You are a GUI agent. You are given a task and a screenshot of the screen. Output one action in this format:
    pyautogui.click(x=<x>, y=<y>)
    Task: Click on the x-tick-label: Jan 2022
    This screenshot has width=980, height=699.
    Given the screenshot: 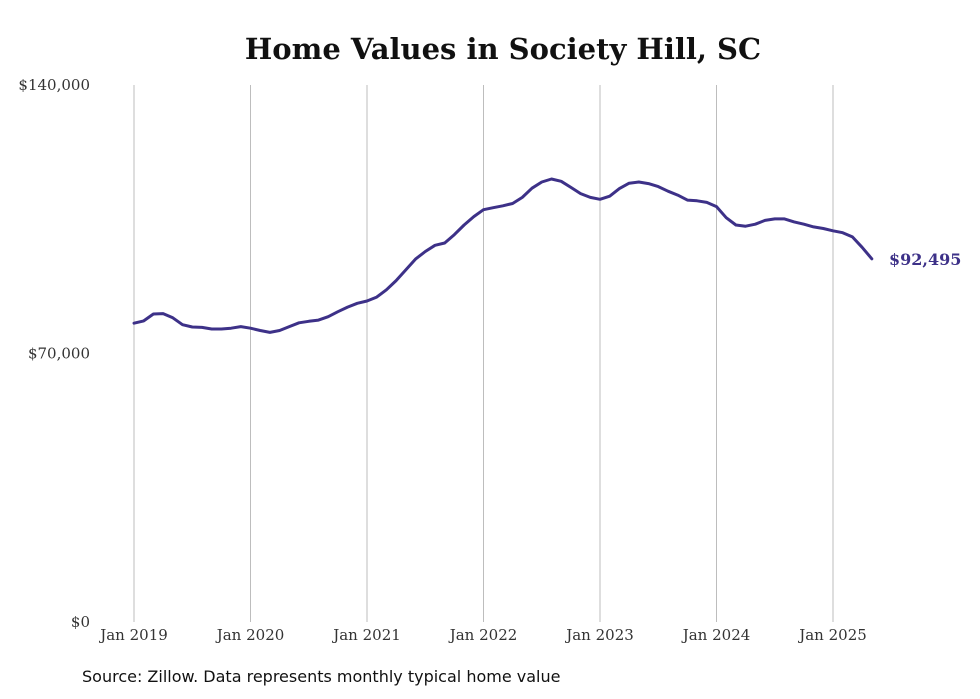 What is the action you would take?
    pyautogui.click(x=483, y=635)
    